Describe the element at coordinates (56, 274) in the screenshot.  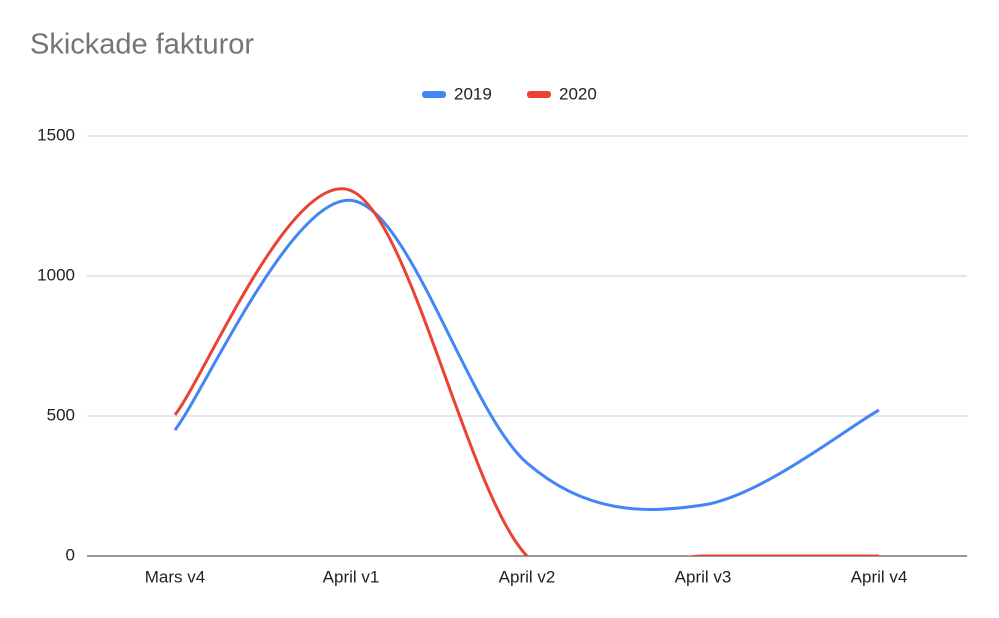
I see `y-tick-label: 1000` at that location.